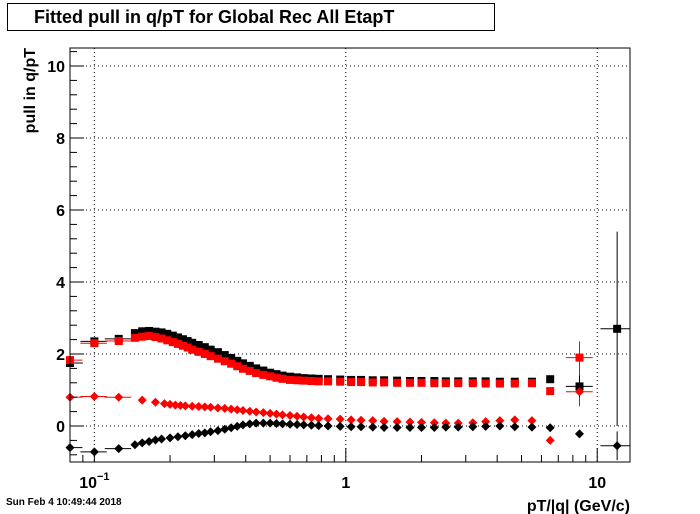 This screenshot has height=514, width=700. What do you see at coordinates (60, 139) in the screenshot?
I see `y-tick-label: 8` at bounding box center [60, 139].